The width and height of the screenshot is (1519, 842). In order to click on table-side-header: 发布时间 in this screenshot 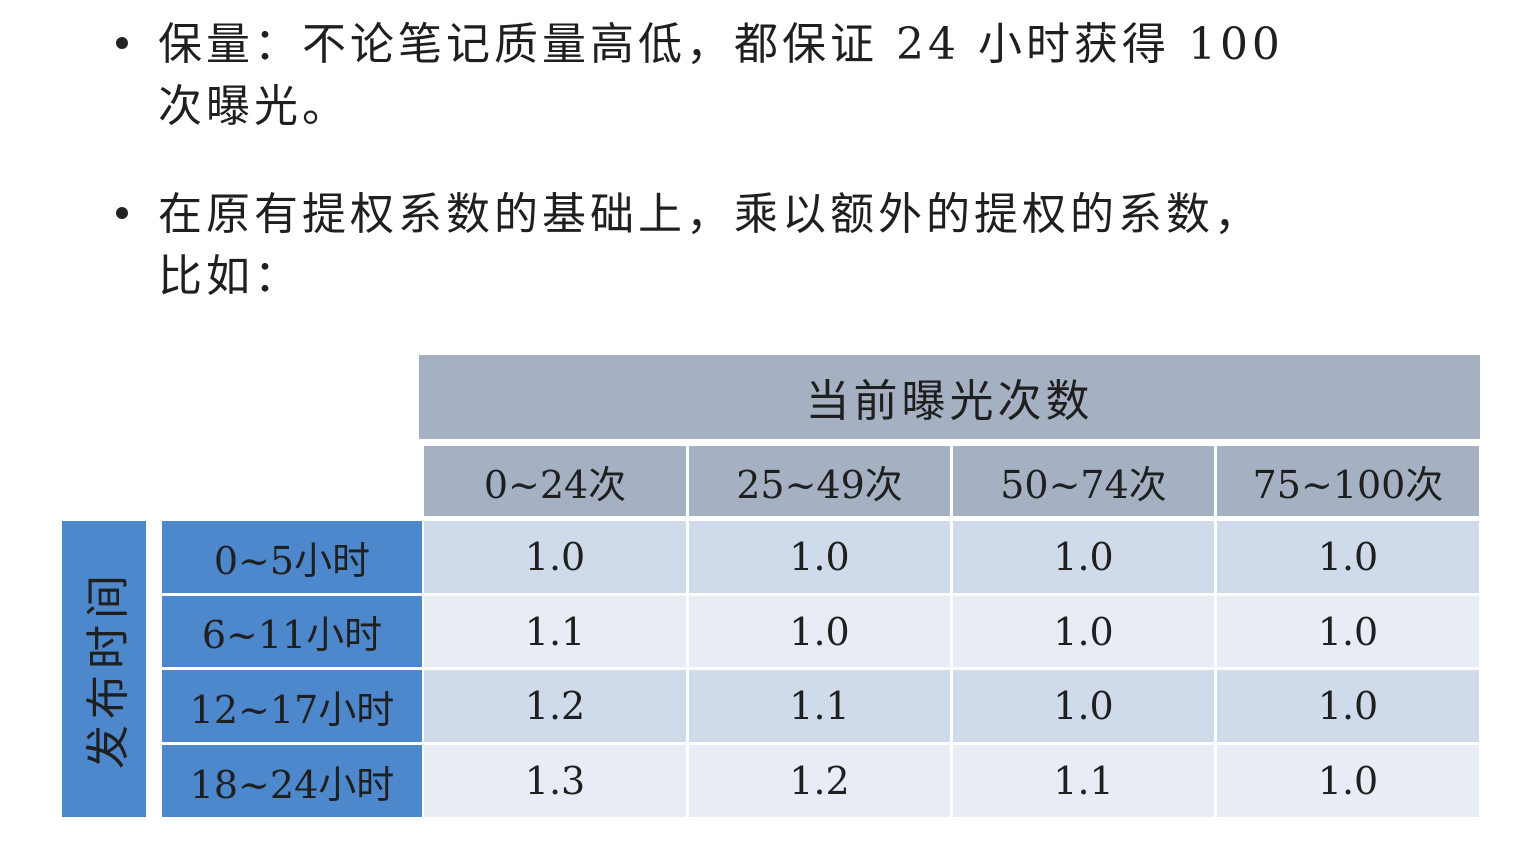, I will do `click(104, 669)`.